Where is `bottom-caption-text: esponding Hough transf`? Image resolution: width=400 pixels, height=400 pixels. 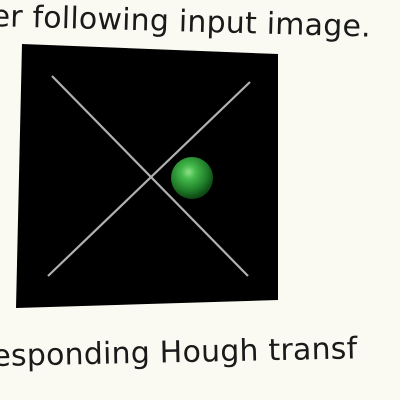 bottom-caption-text: esponding Hough transf is located at coordinates (179, 352).